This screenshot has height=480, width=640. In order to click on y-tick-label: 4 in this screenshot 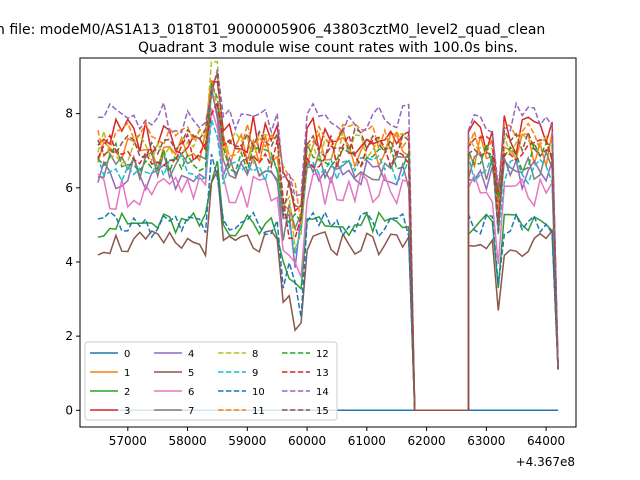, I will do `click(69, 262)`.